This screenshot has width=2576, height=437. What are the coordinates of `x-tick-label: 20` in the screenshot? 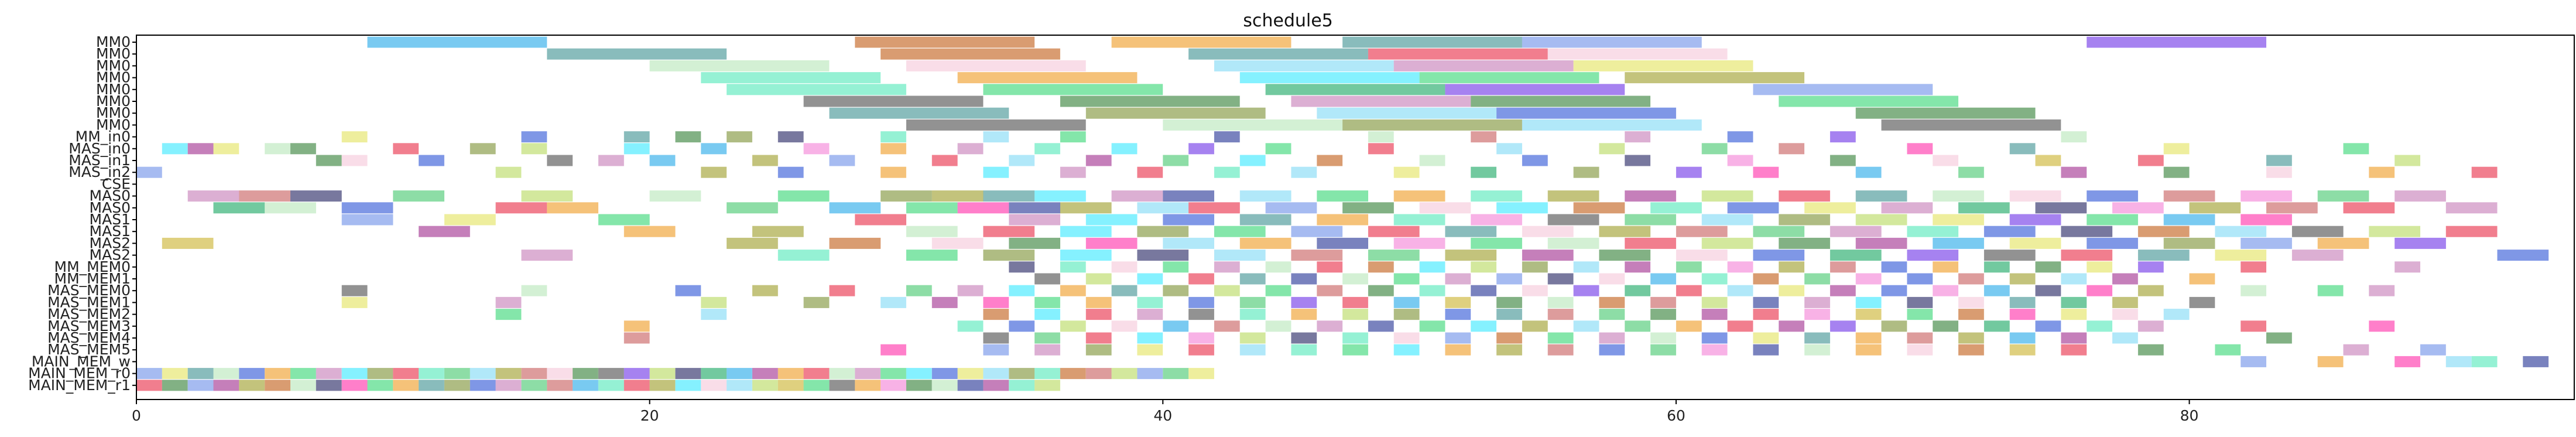 It's located at (649, 415).